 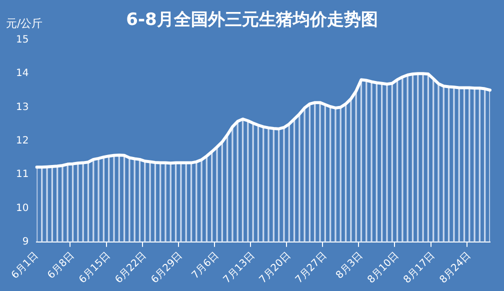 What do you see at coordinates (205, 266) in the screenshot?
I see `x-tick-label: 7月6日` at bounding box center [205, 266].